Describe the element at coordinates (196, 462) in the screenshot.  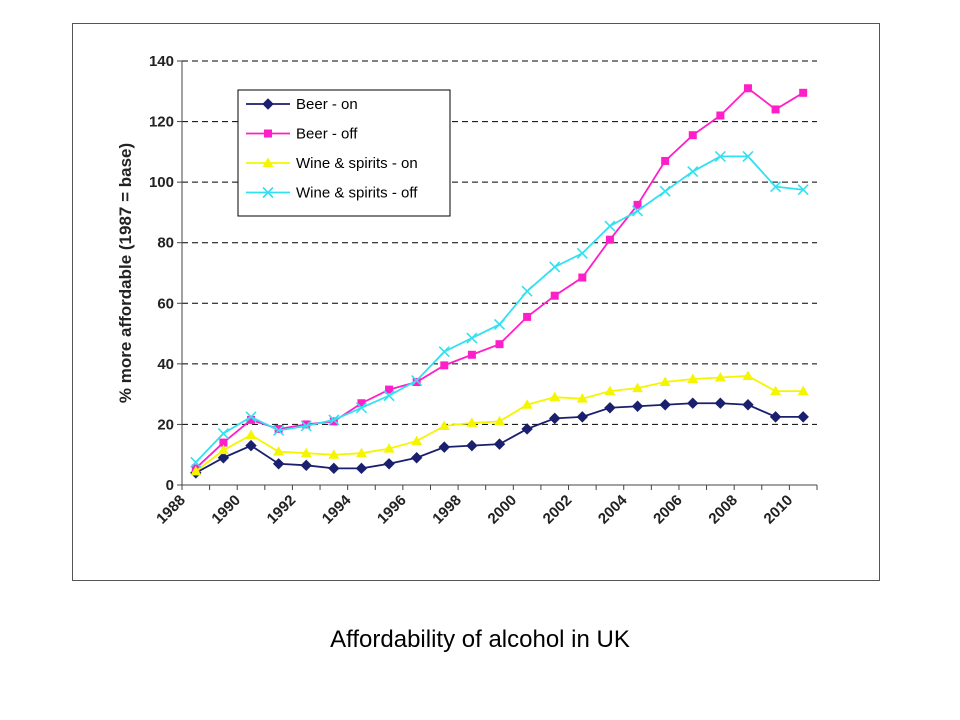
I see `data-point-wine-spirits-off-0-stroke-b` at that location.